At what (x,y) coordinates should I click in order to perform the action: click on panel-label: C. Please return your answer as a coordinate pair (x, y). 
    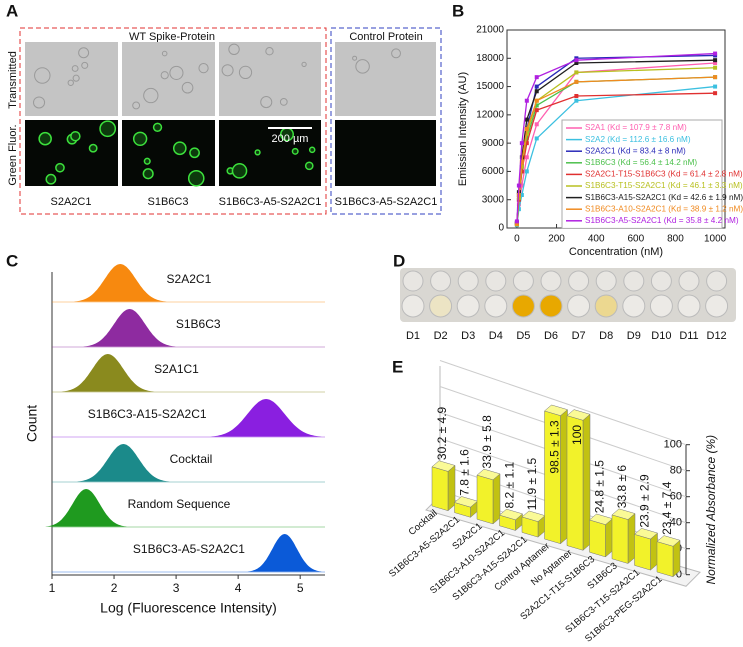
    Looking at the image, I should click on (12, 260).